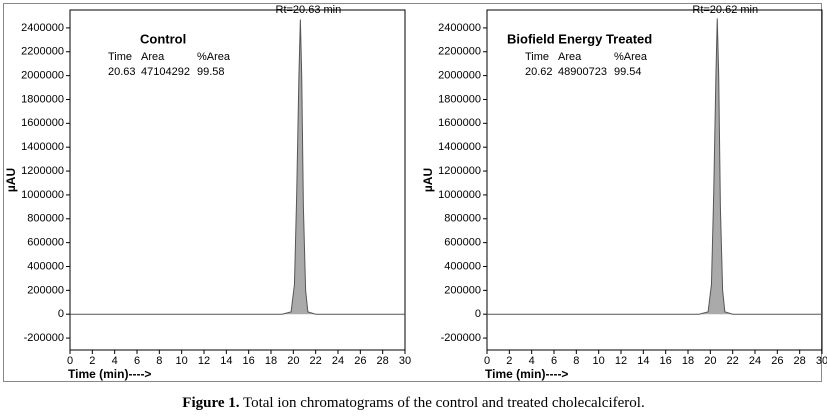 Image resolution: width=827 pixels, height=416 pixels. I want to click on peak-annotation: Rt=20.63 min, so click(309, 10).